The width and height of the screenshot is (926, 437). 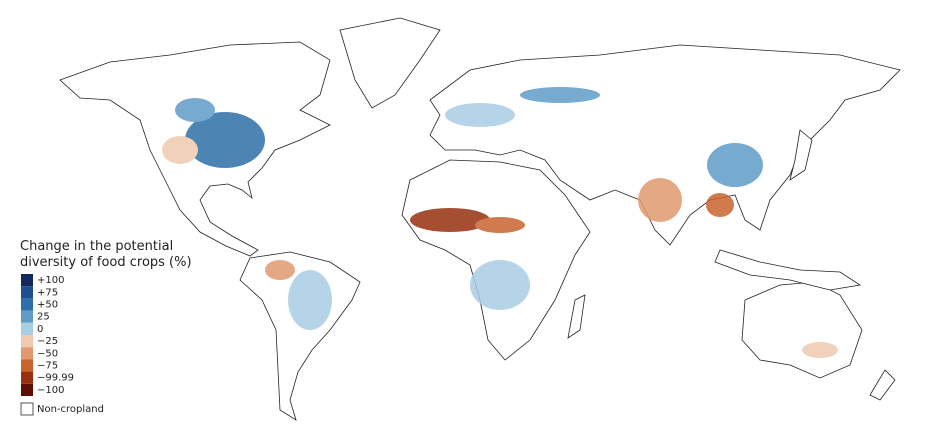 What do you see at coordinates (50, 280) in the screenshot?
I see `legend-label: +100` at bounding box center [50, 280].